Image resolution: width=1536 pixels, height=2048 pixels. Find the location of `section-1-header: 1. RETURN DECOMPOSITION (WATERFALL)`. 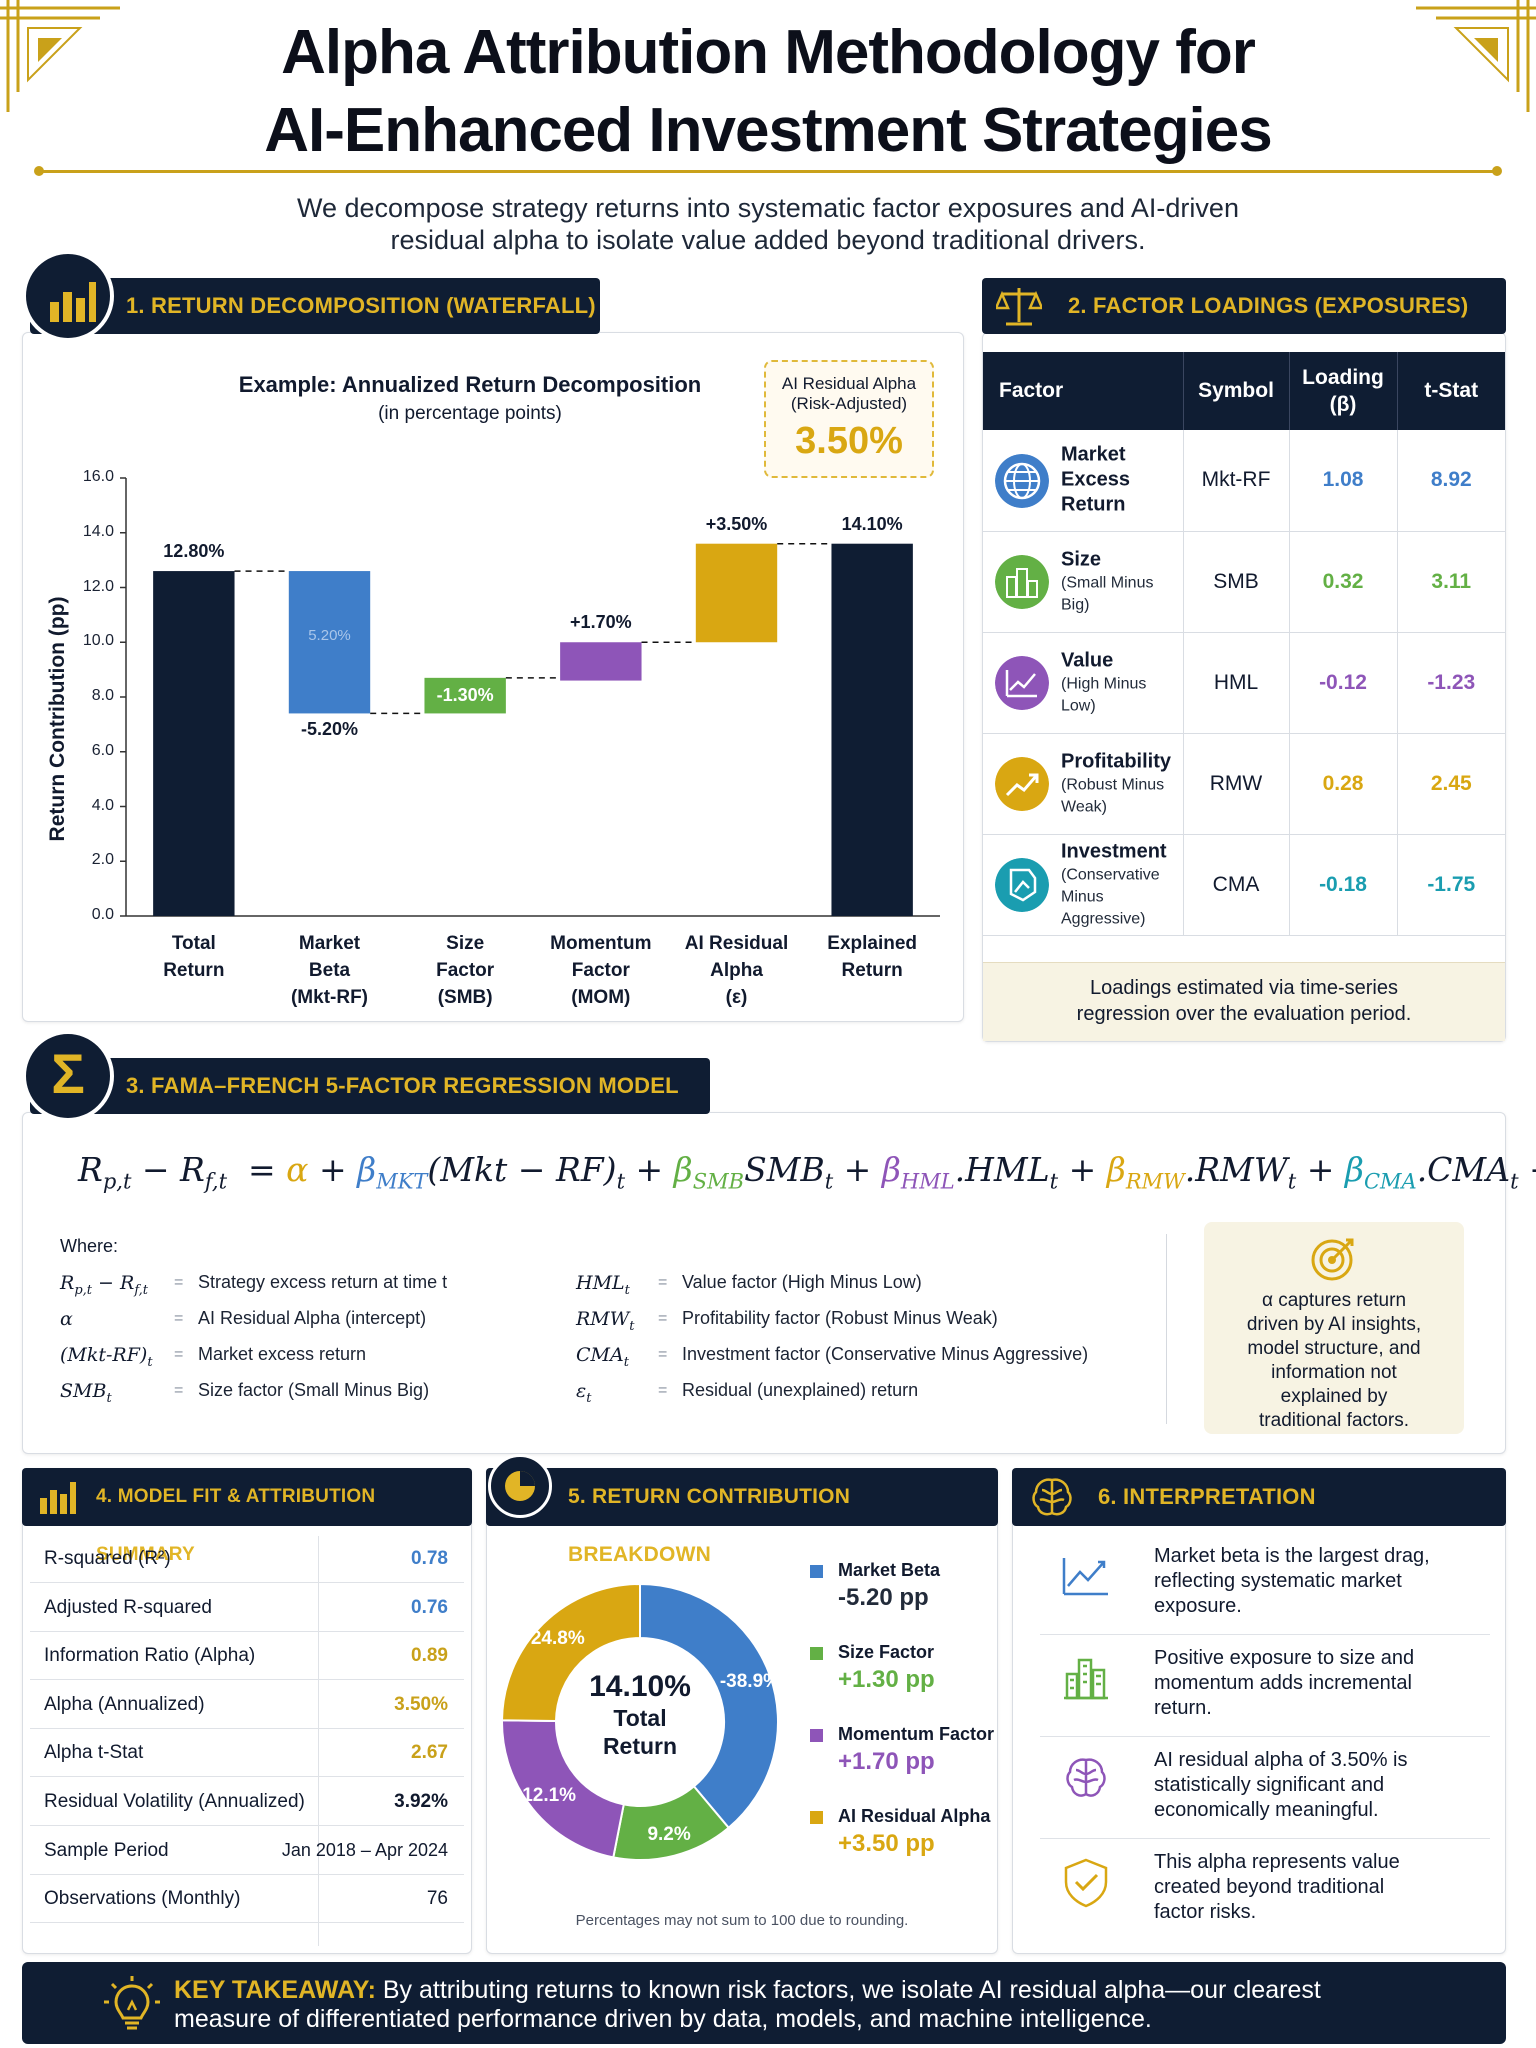

section-1-header: 1. RETURN DECOMPOSITION (WATERFALL) is located at coordinates (315, 306).